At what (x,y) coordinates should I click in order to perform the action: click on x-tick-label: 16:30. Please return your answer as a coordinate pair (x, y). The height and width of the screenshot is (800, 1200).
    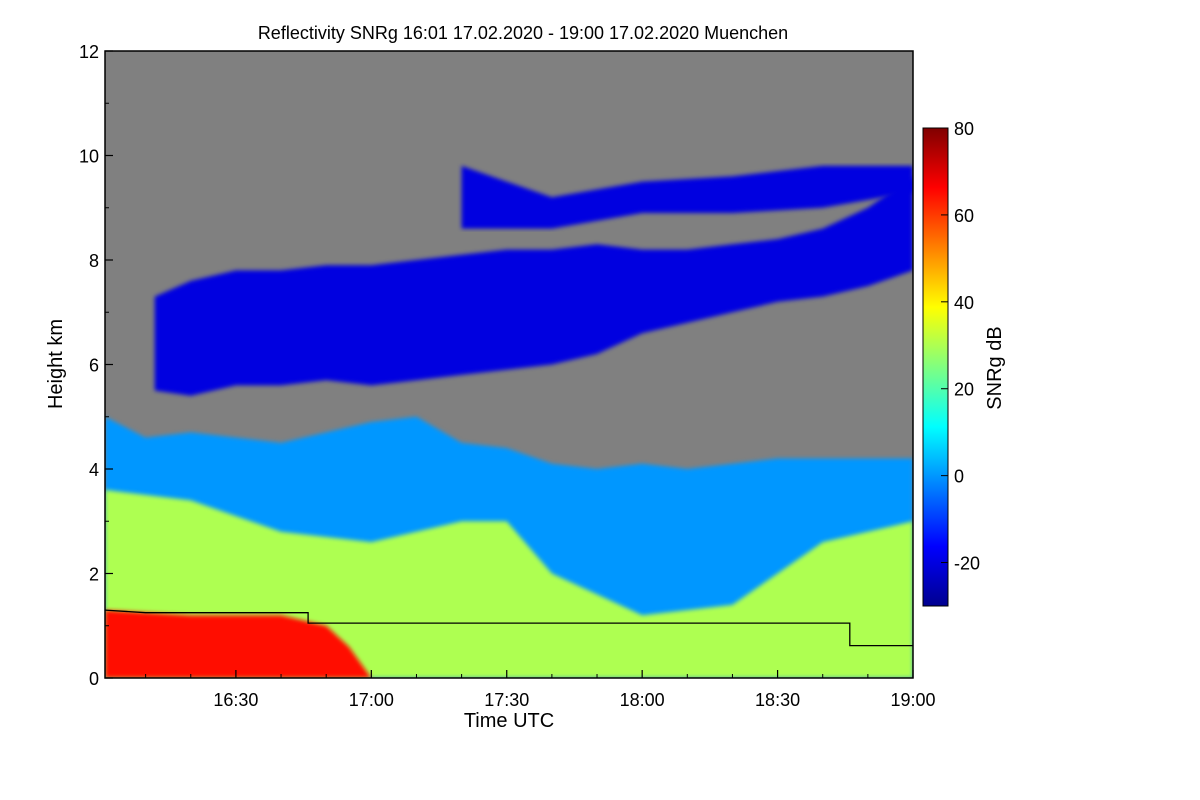
    Looking at the image, I should click on (235, 700).